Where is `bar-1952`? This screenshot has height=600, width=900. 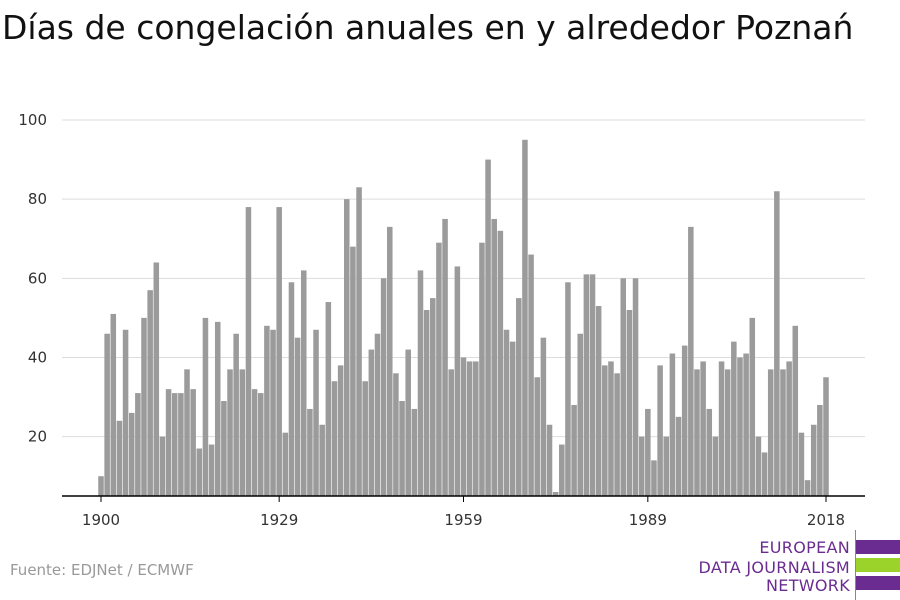 bar-1952 is located at coordinates (420, 383).